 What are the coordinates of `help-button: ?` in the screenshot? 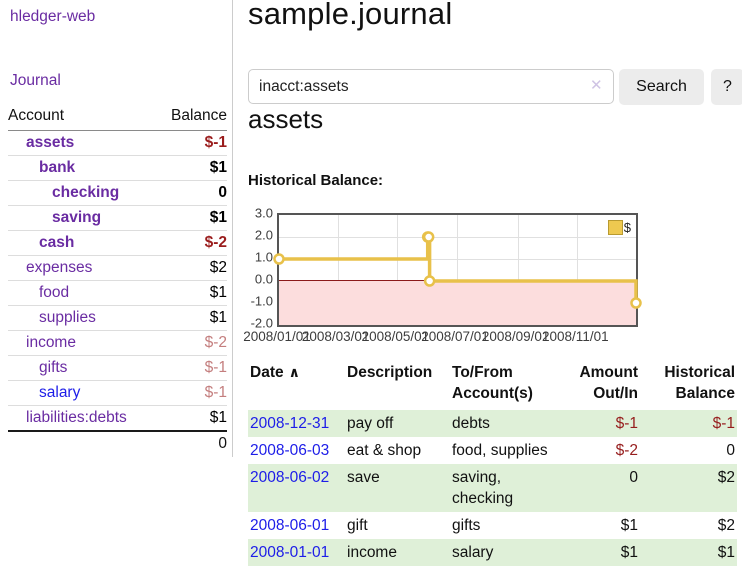 It's located at (726, 87).